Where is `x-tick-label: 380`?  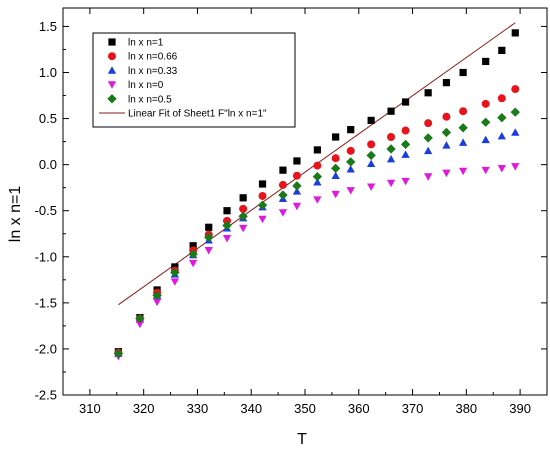 x-tick-label: 380 is located at coordinates (466, 408).